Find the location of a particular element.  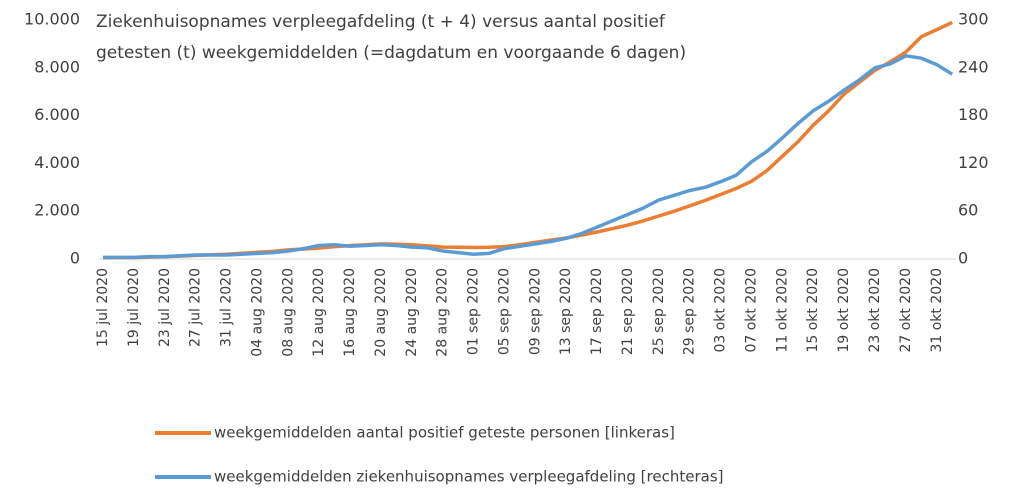

x-tick-label: 12 aug 2020 is located at coordinates (319, 312).